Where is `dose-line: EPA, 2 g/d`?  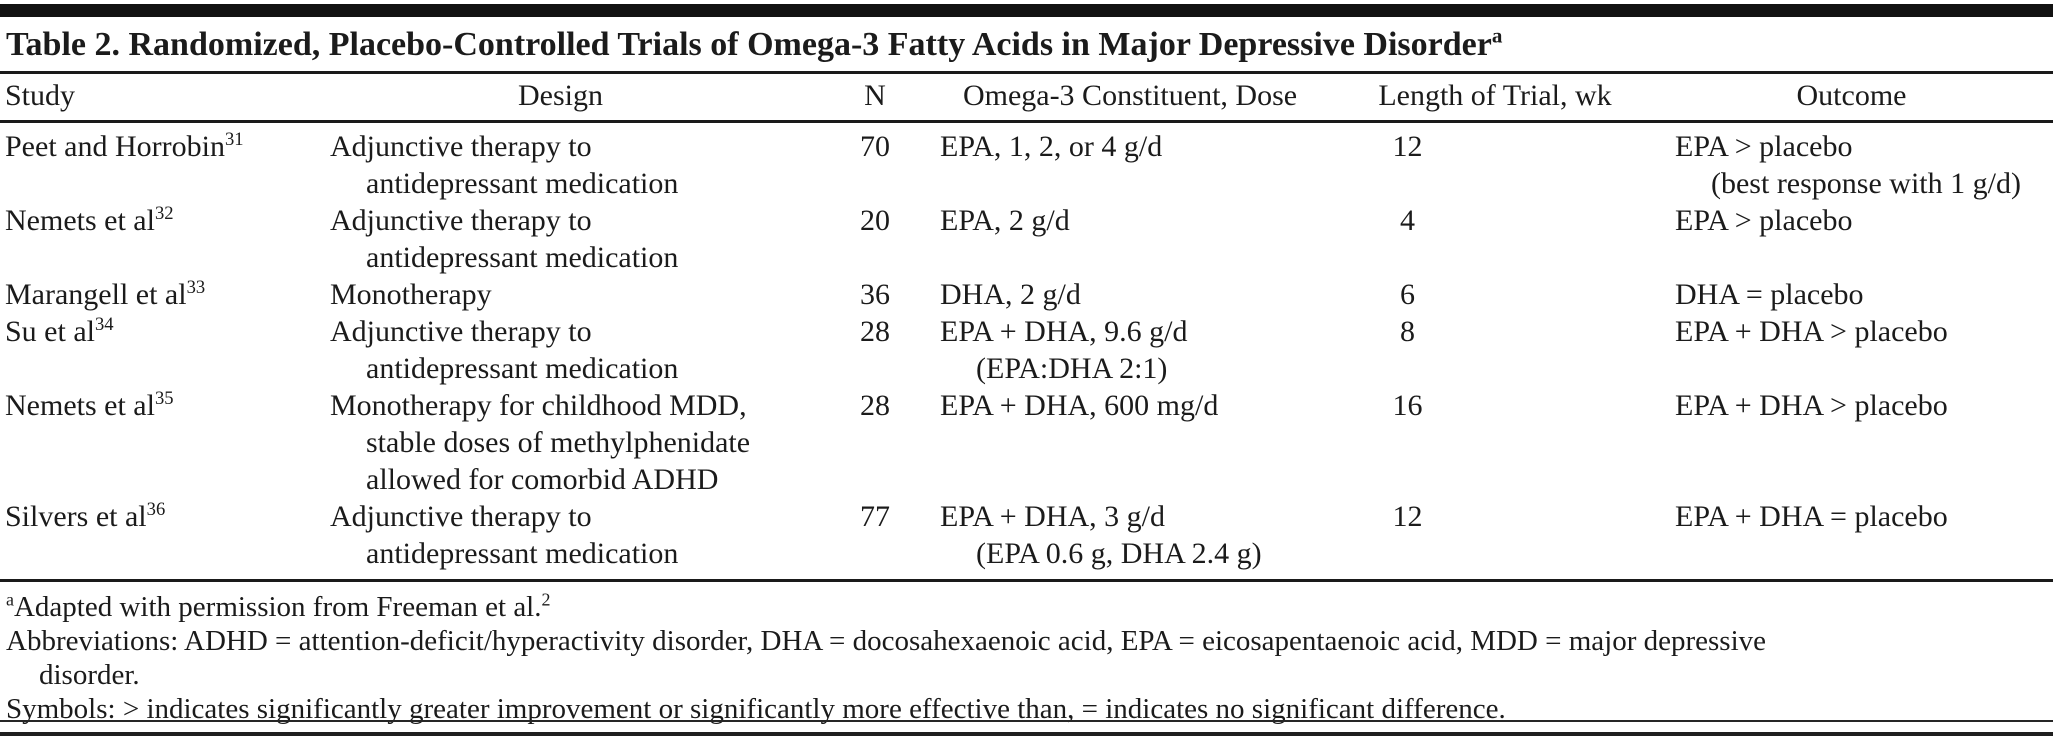
dose-line: EPA, 2 g/d is located at coordinates (1005, 220).